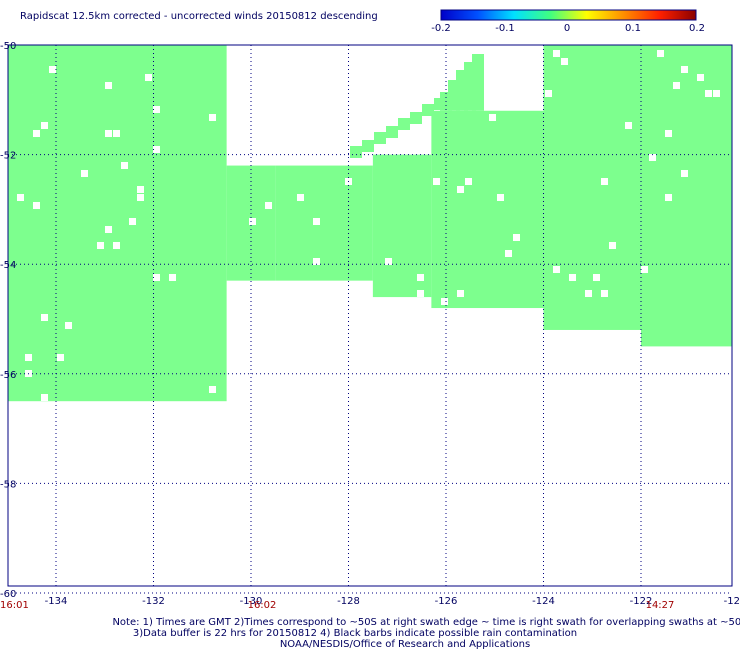 Image resolution: width=740 pixels, height=650 pixels. I want to click on time-label: 14:27, so click(660, 605).